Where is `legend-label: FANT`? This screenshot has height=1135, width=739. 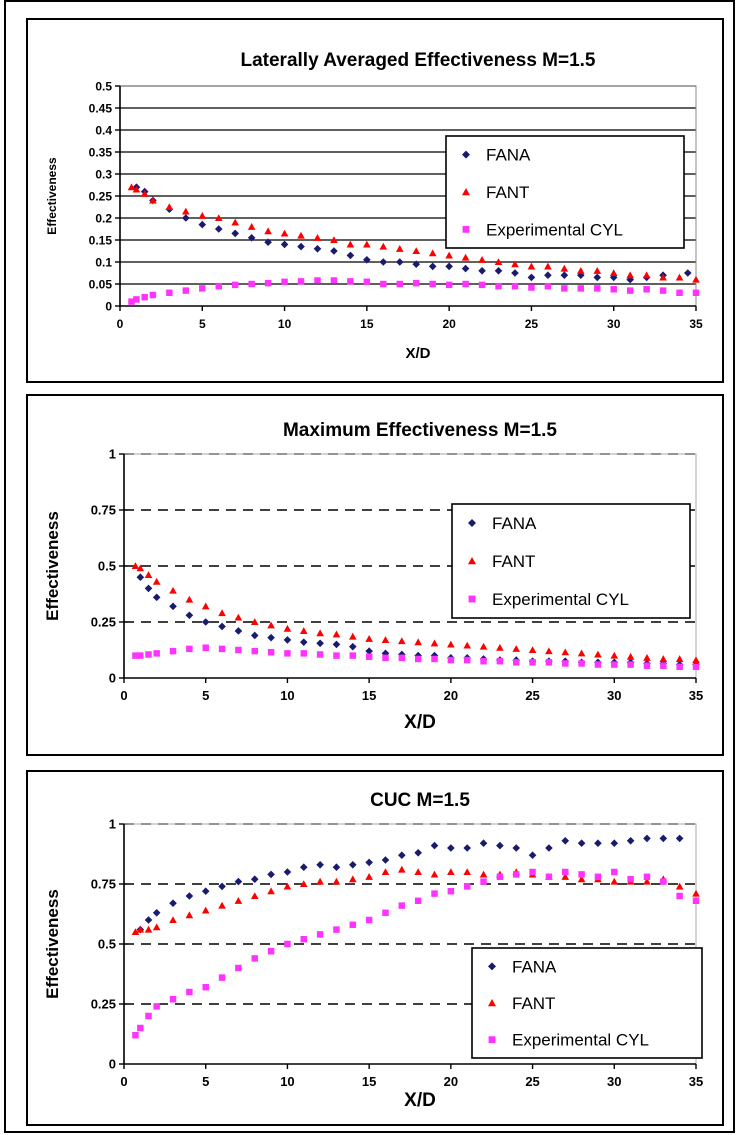 legend-label: FANT is located at coordinates (507, 192).